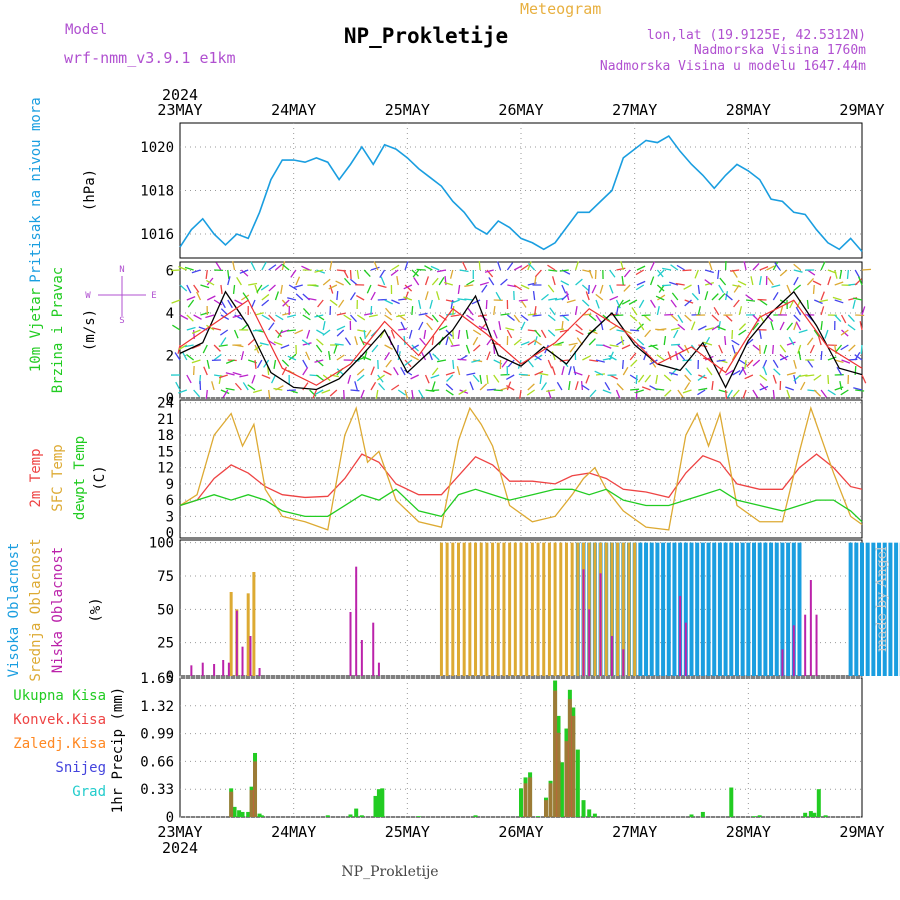 Image resolution: width=900 pixels, height=900 pixels. I want to click on y-tick-cloud-75: 75, so click(165, 577).